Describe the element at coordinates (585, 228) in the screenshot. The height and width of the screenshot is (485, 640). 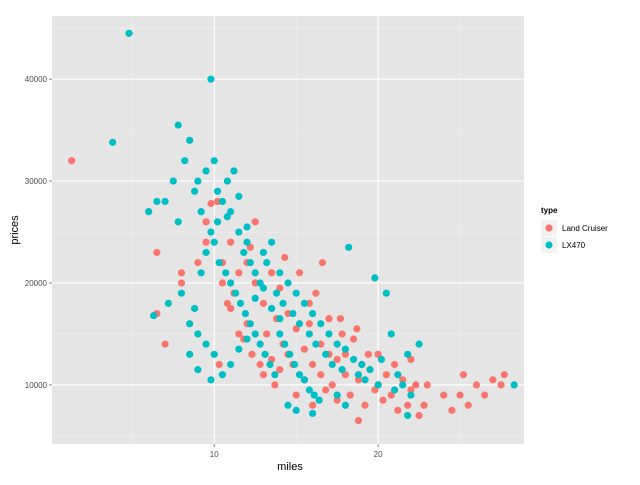
I see `legend-label: Land Cruiser` at that location.